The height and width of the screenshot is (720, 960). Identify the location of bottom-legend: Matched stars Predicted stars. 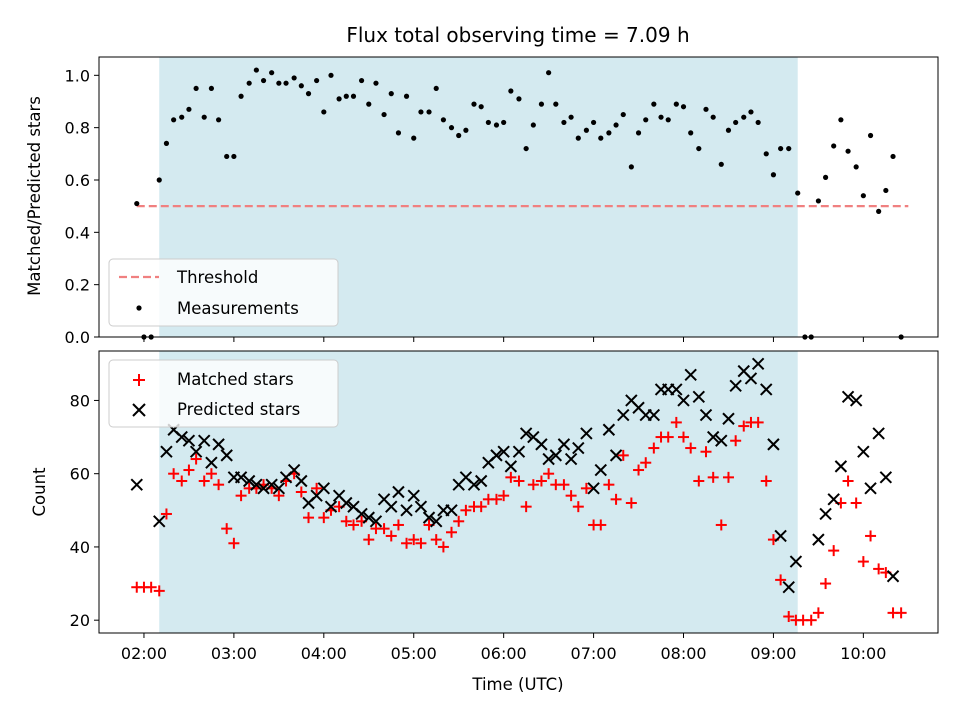
(223, 393).